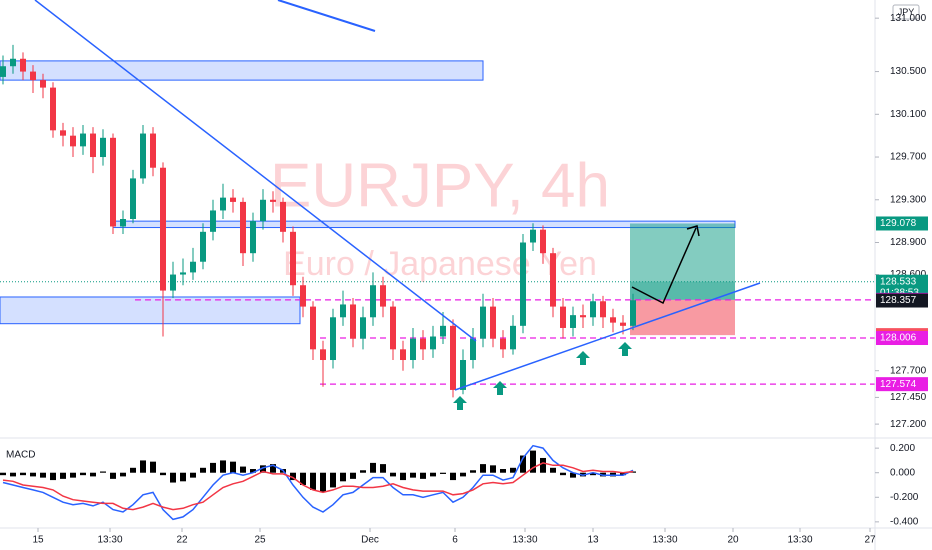  I want to click on macd-tick-label: -0.400, so click(904, 521).